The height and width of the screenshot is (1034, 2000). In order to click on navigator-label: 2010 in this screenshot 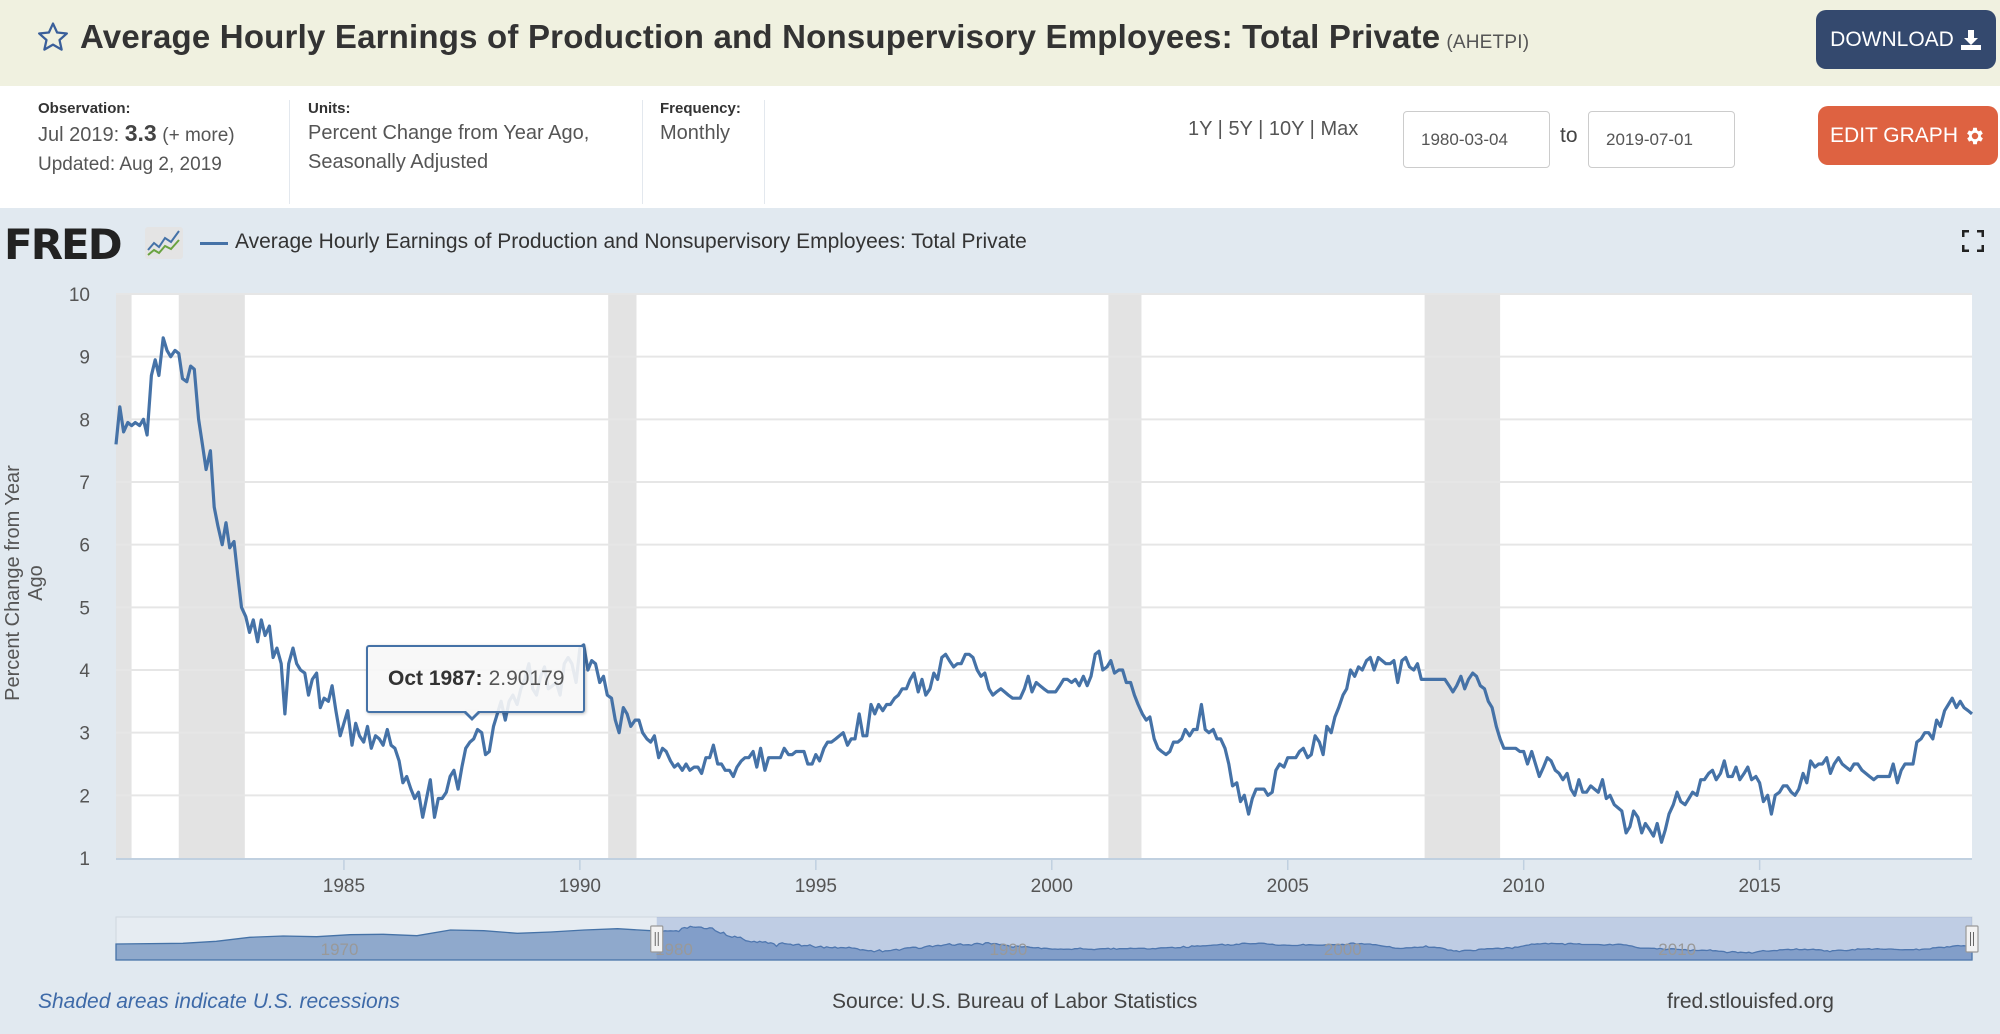, I will do `click(1677, 949)`.